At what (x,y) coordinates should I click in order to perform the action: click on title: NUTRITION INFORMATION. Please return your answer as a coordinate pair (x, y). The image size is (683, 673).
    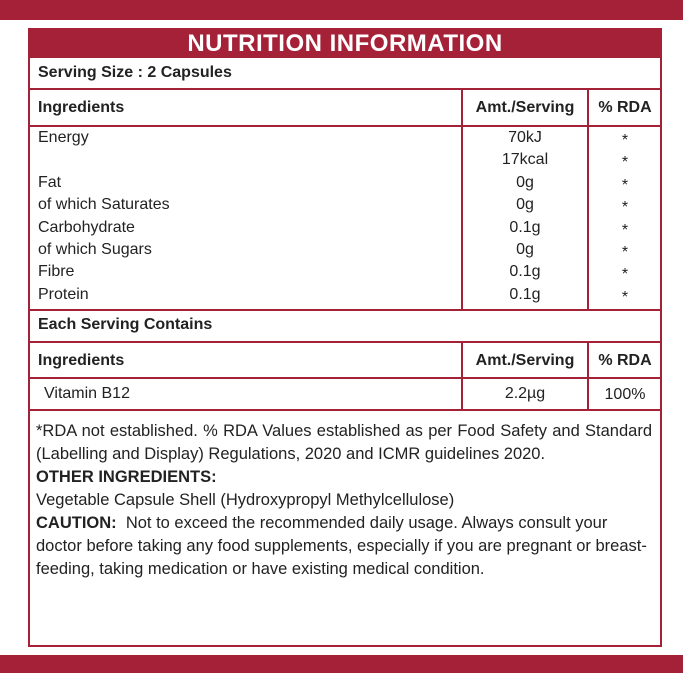
    Looking at the image, I should click on (345, 43).